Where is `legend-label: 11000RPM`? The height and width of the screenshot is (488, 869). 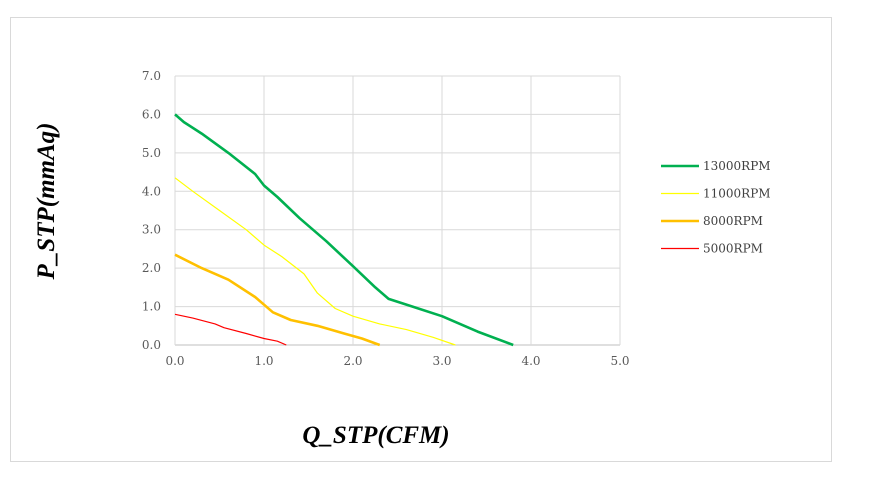
legend-label: 11000RPM is located at coordinates (737, 194).